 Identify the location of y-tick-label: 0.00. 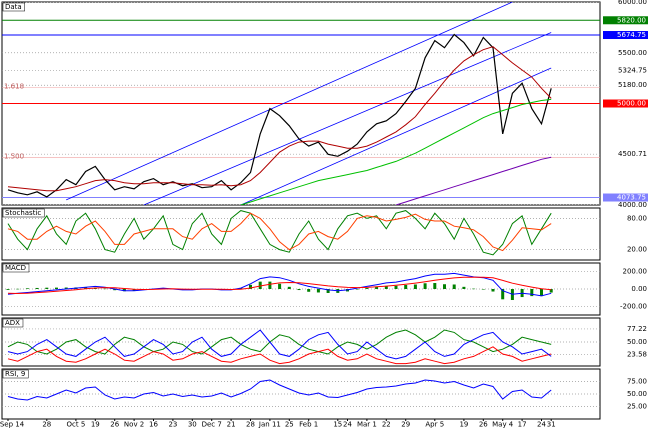
(639, 289).